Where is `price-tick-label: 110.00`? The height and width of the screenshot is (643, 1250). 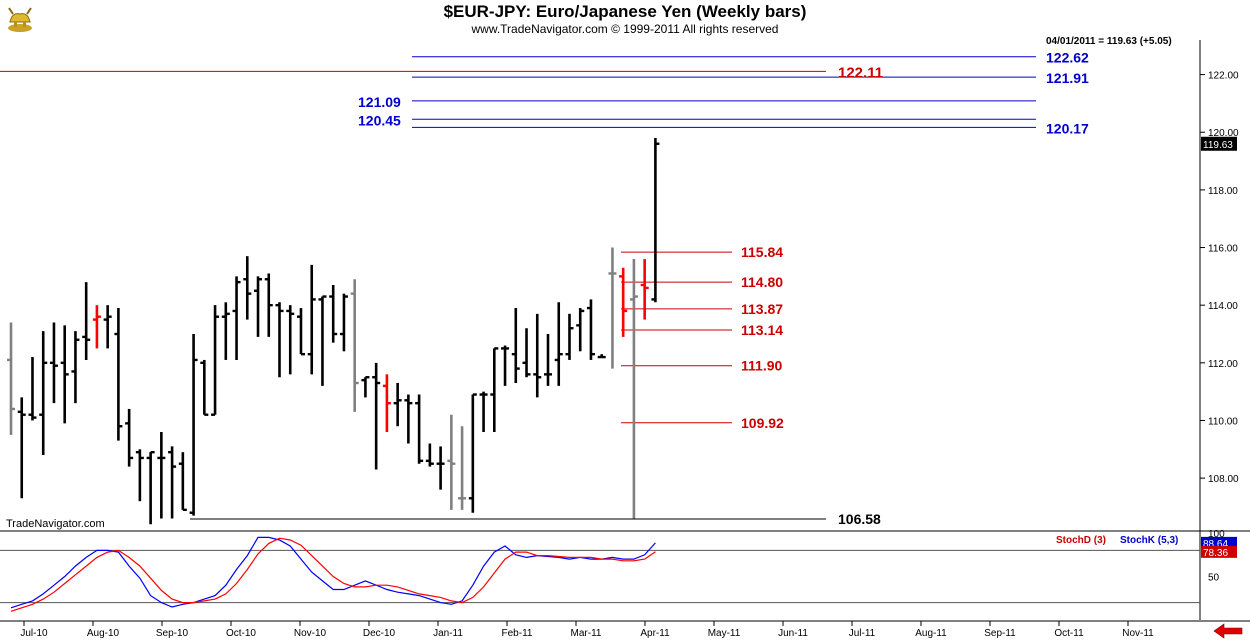 price-tick-label: 110.00 is located at coordinates (1223, 421).